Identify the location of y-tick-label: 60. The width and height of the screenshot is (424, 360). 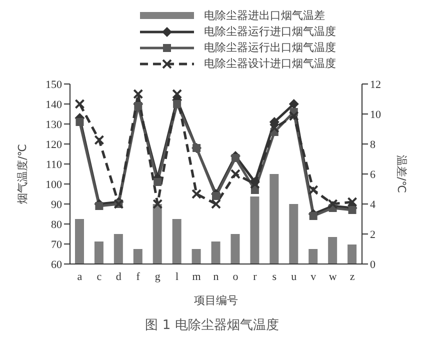
(56, 264).